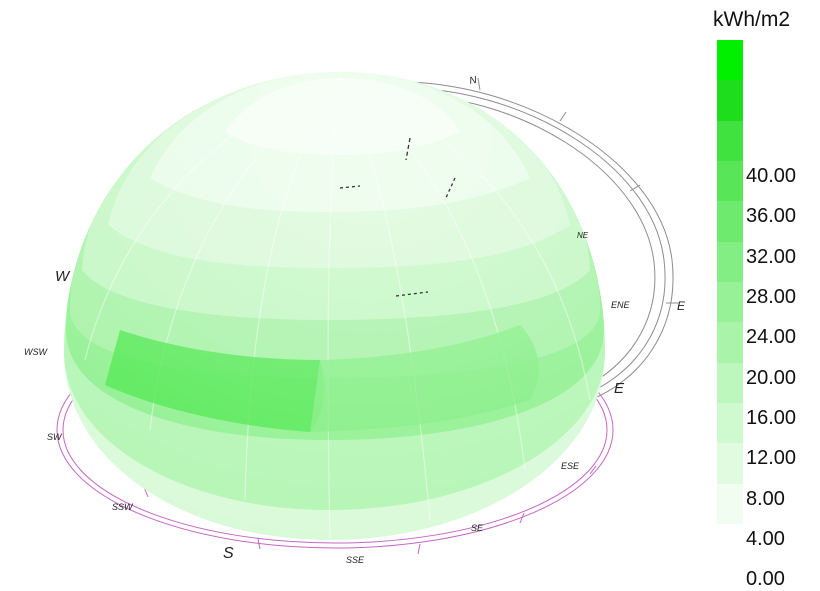 This screenshot has width=820, height=591. Describe the element at coordinates (397, 217) in the screenshot. I see `sun-path-marks` at that location.